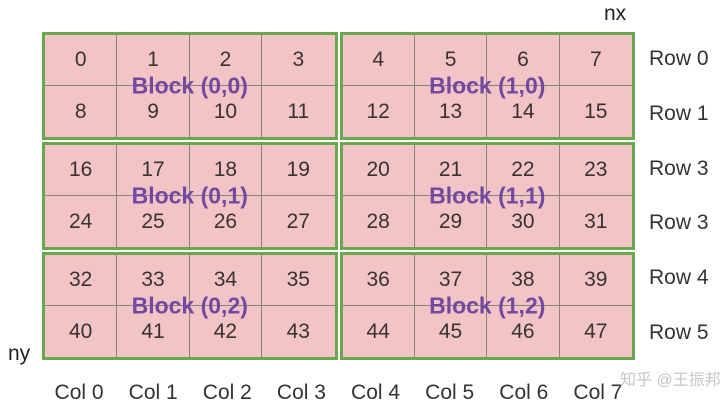  What do you see at coordinates (153, 392) in the screenshot?
I see `col-label: Col 1` at bounding box center [153, 392].